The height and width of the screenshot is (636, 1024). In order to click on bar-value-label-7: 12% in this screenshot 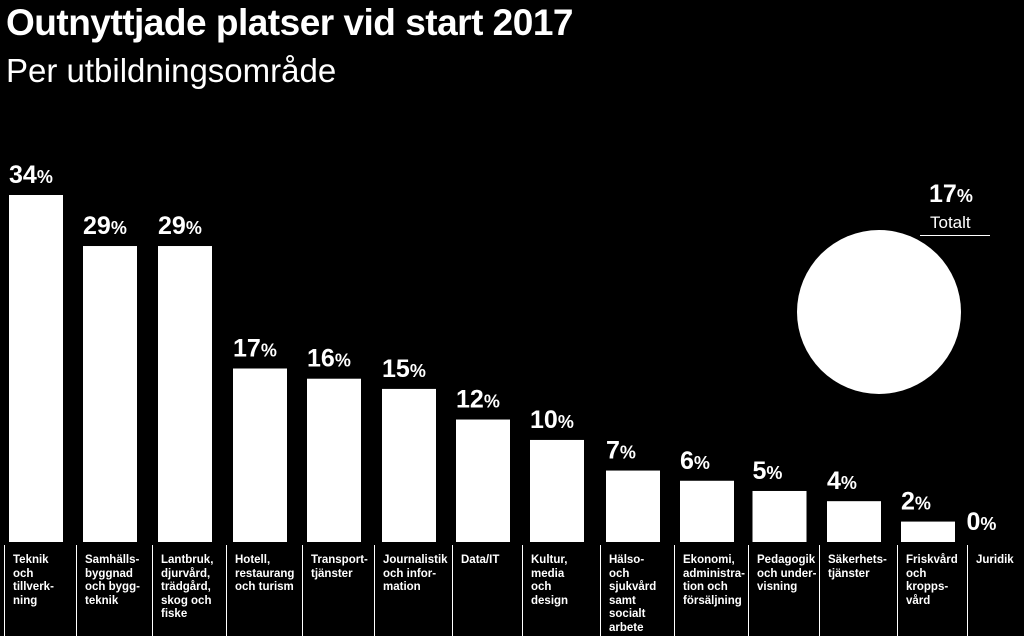, I will do `click(478, 400)`.